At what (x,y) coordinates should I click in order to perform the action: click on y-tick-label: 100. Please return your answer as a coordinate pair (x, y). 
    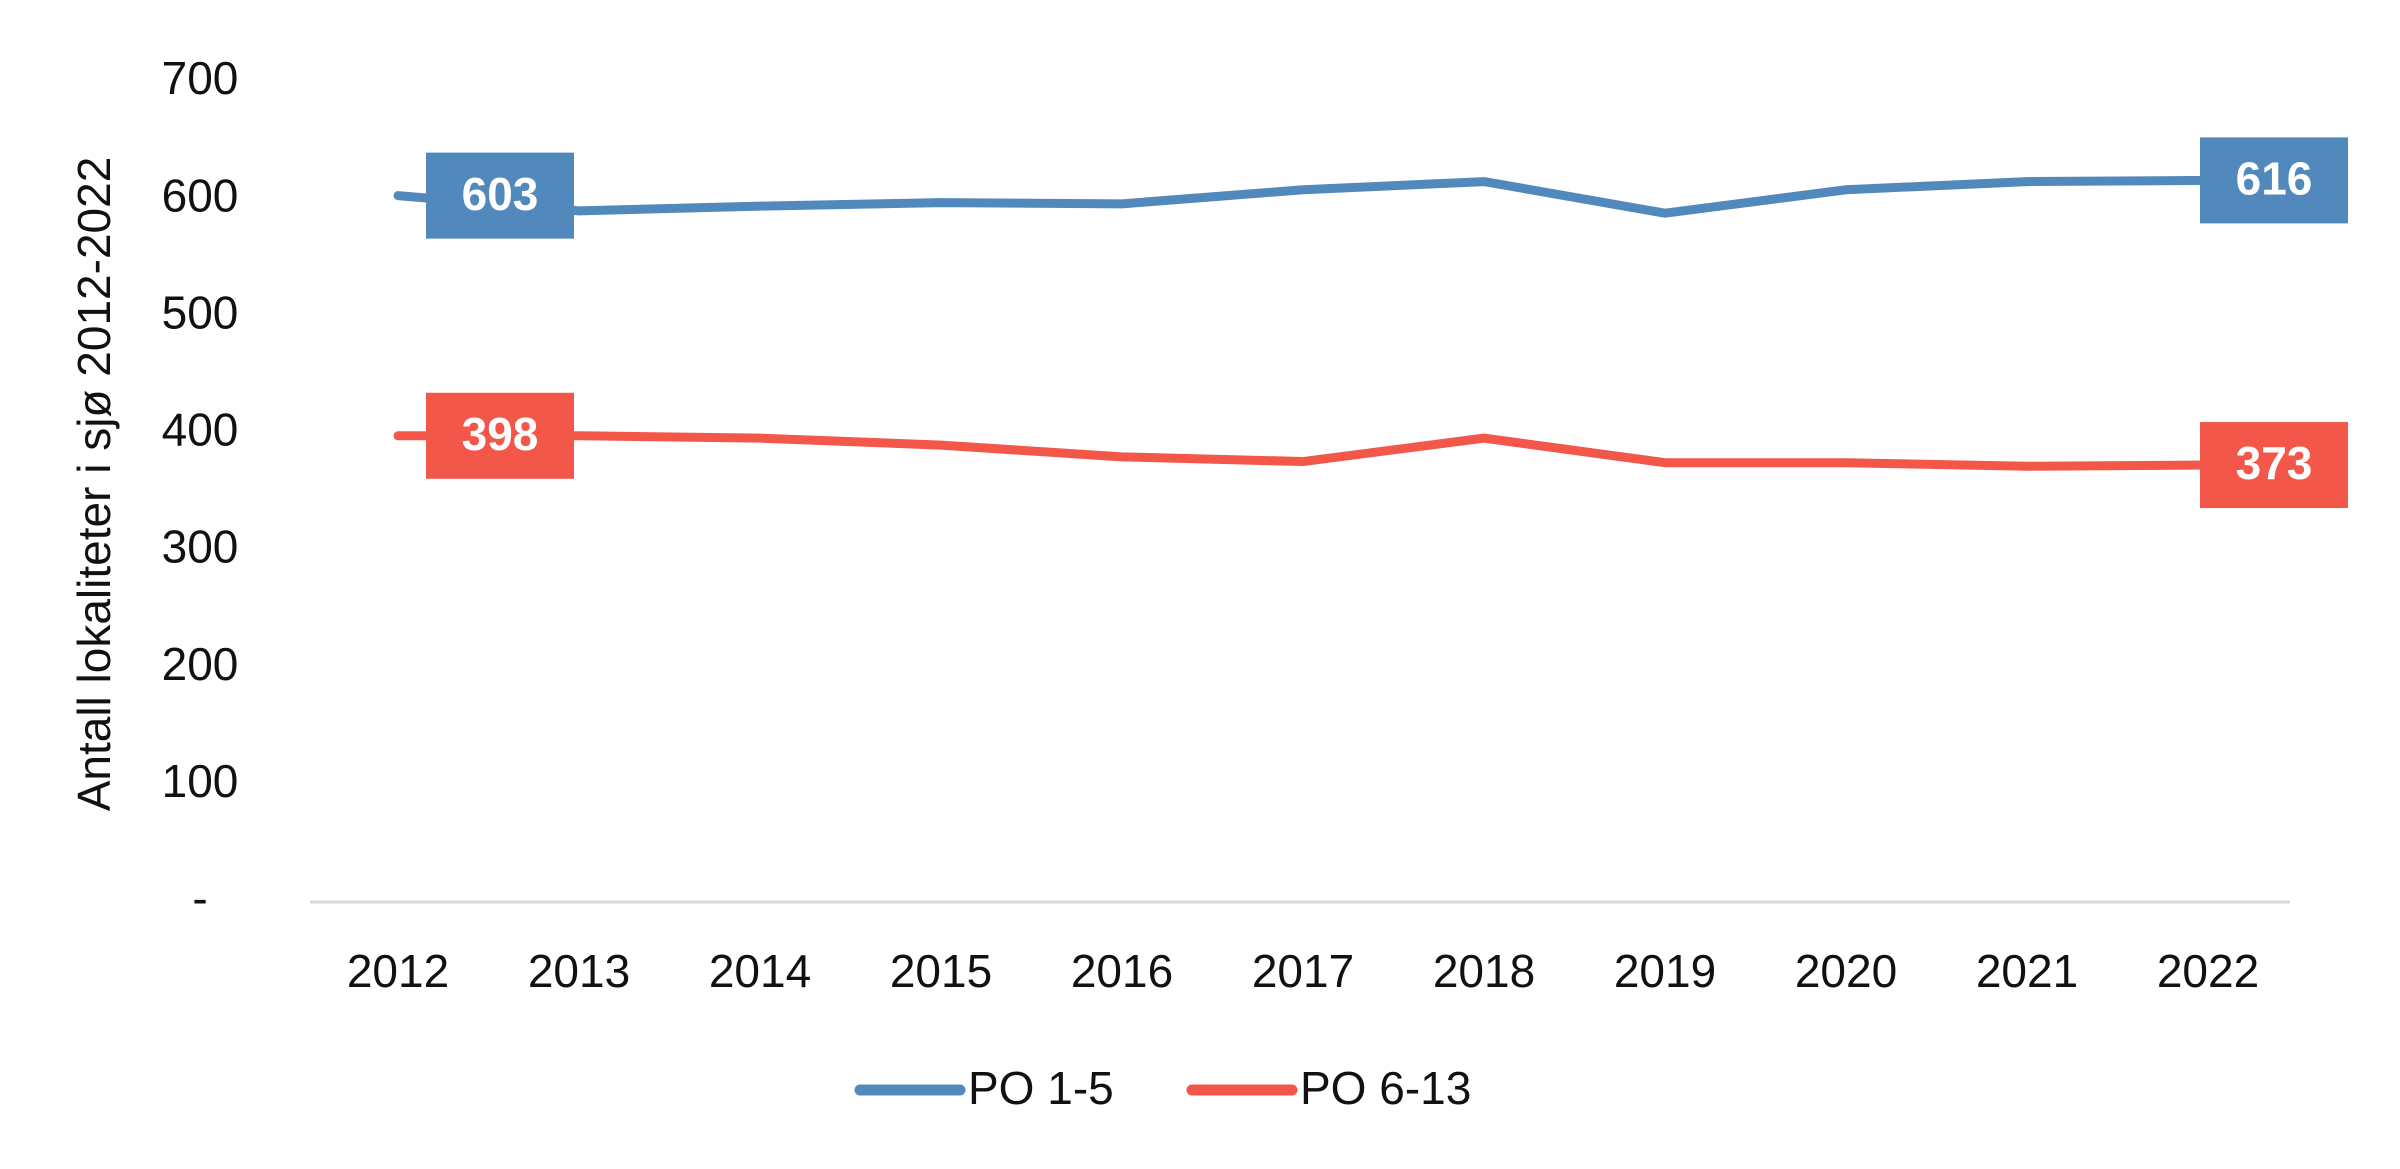
    Looking at the image, I should click on (200, 781).